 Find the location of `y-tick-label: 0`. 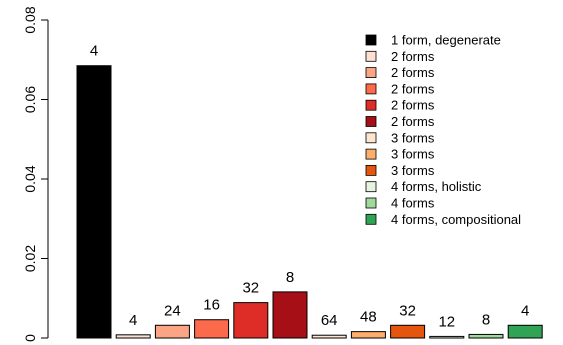

y-tick-label: 0 is located at coordinates (30, 338).